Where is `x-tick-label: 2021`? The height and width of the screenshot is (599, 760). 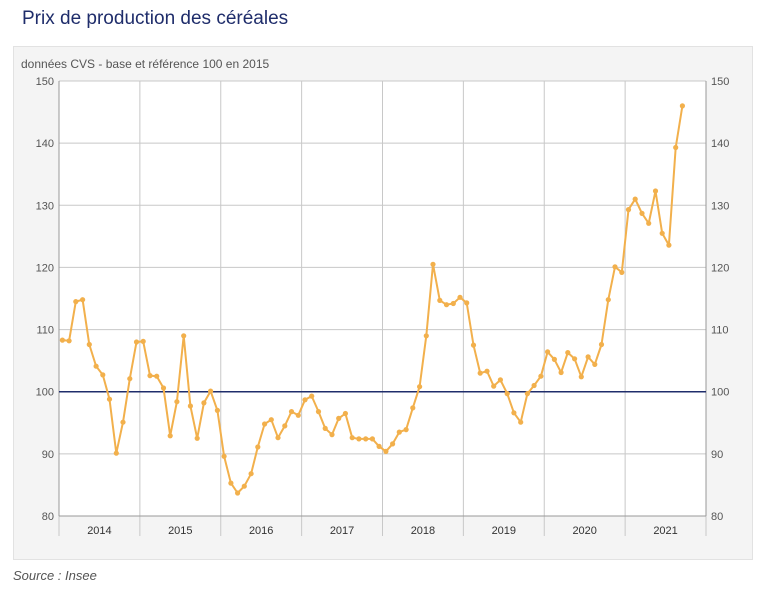
x-tick-label: 2021 is located at coordinates (665, 531).